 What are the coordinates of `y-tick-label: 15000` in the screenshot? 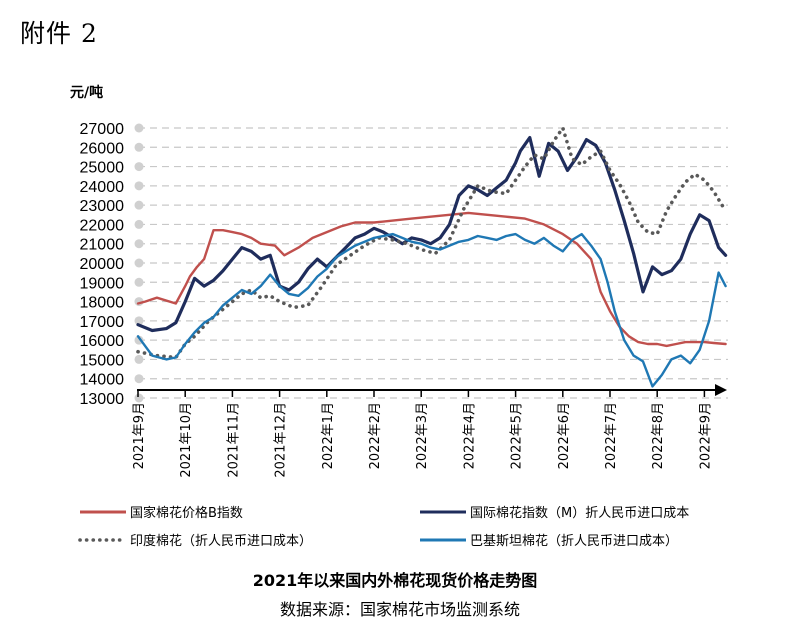 It's located at (102, 360).